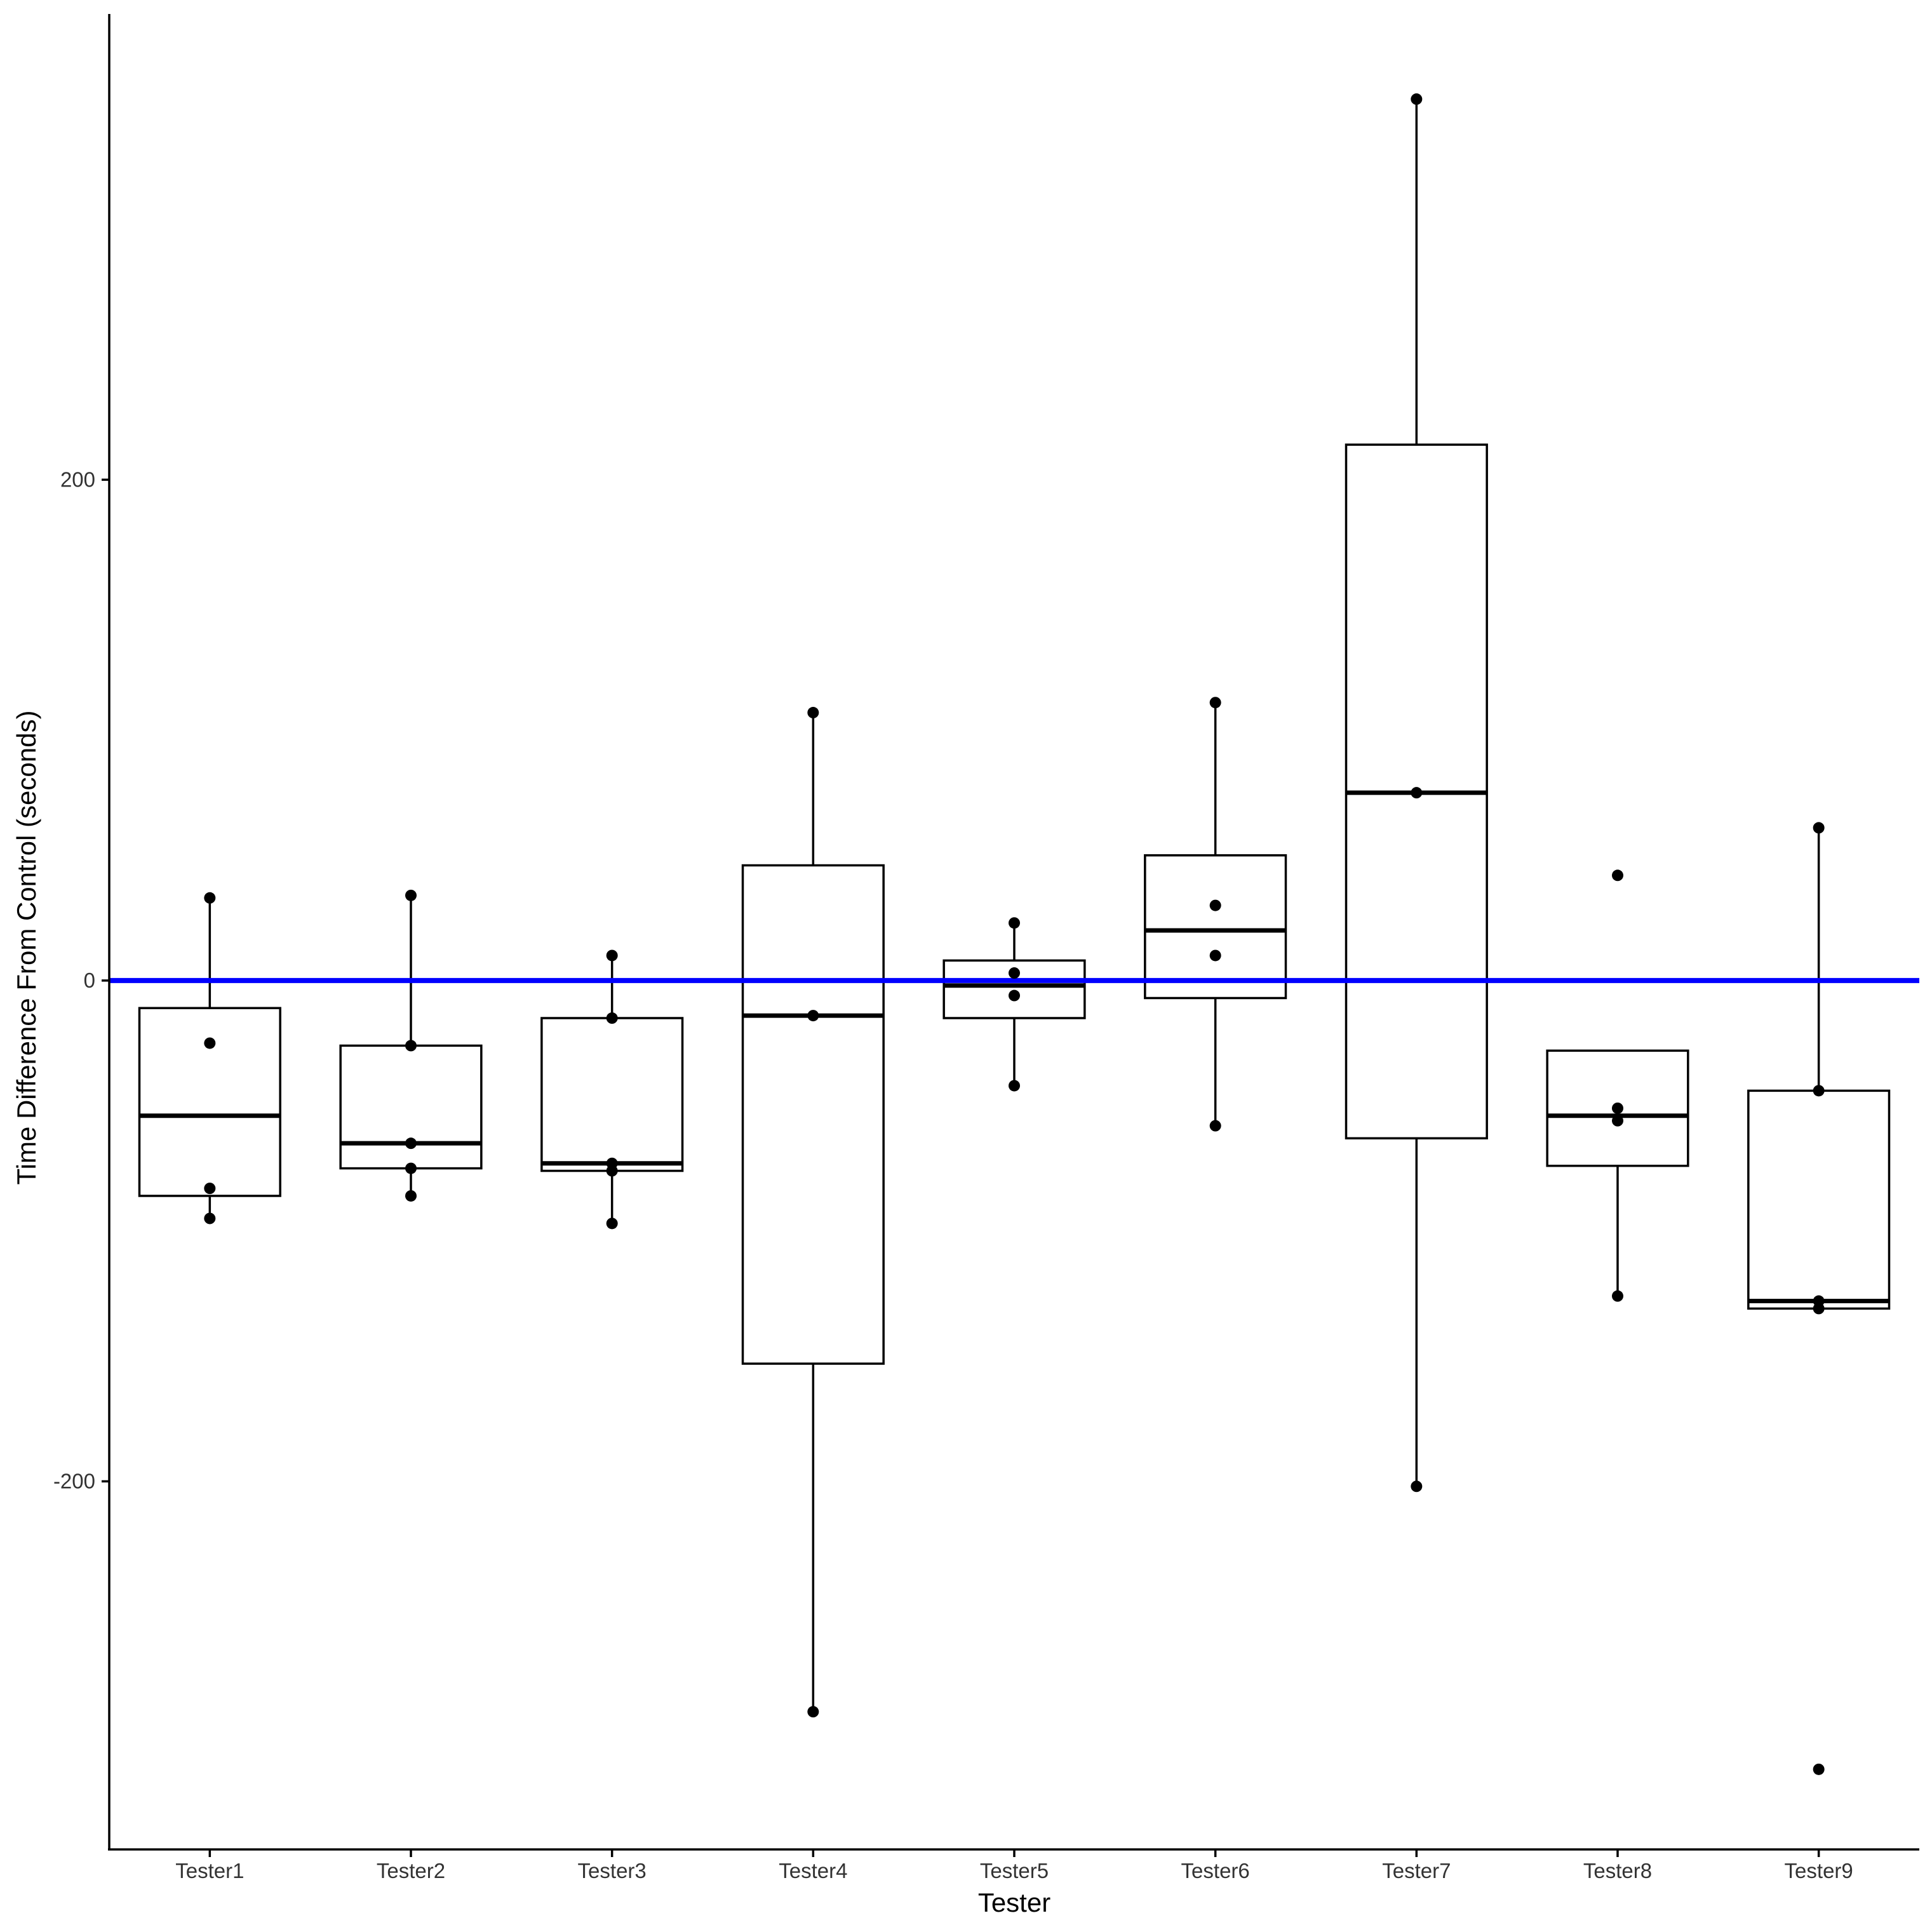 The width and height of the screenshot is (1932, 1932). Describe the element at coordinates (1014, 1902) in the screenshot. I see `x-axis-title: Tester` at that location.